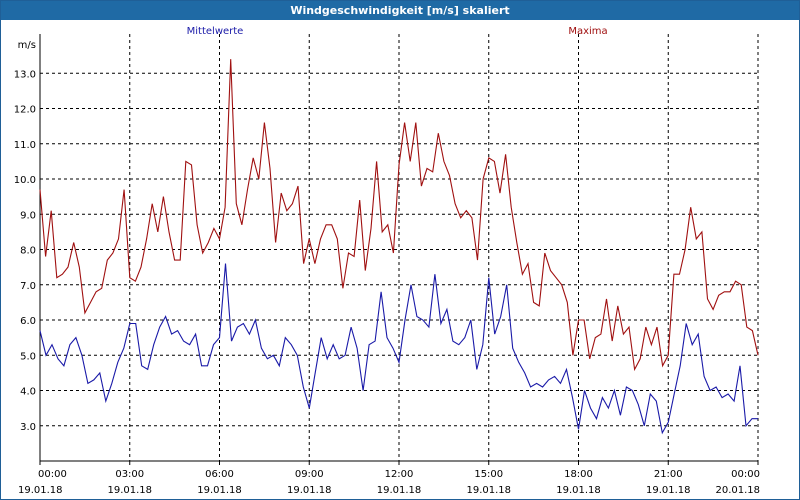 This screenshot has height=500, width=800. I want to click on y-tick-label: 4.0, so click(28, 392).